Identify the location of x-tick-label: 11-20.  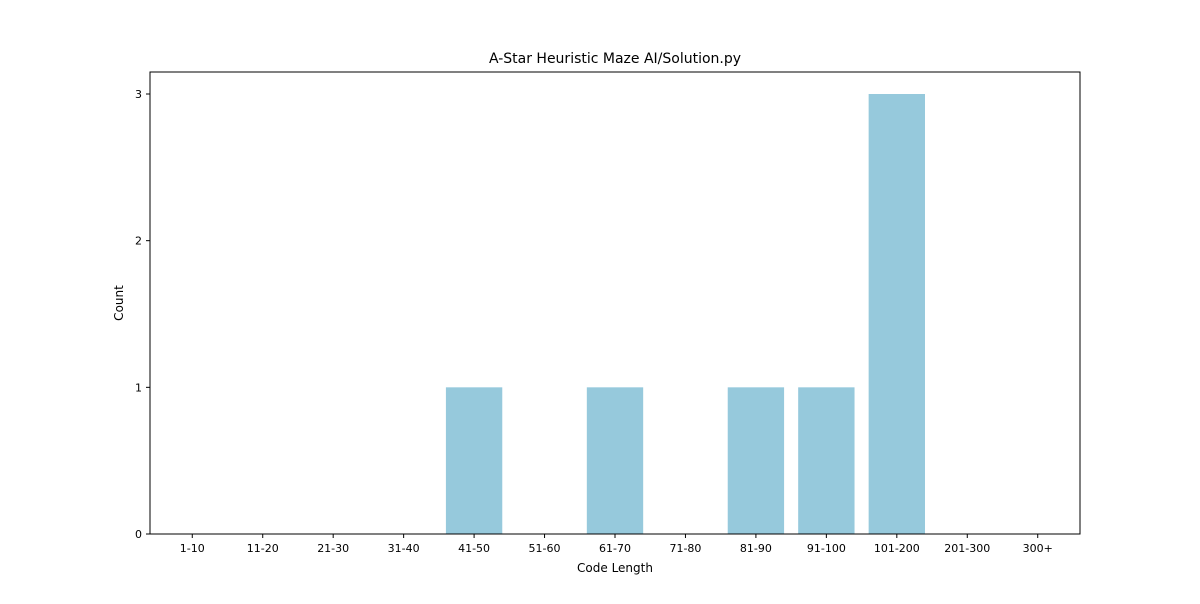
(263, 548).